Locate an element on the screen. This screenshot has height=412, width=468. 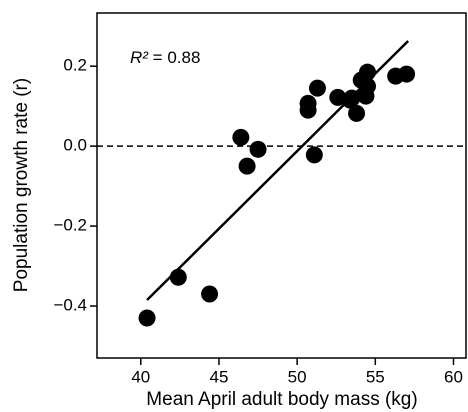
annotation: R² = 0.88 is located at coordinates (165, 57).